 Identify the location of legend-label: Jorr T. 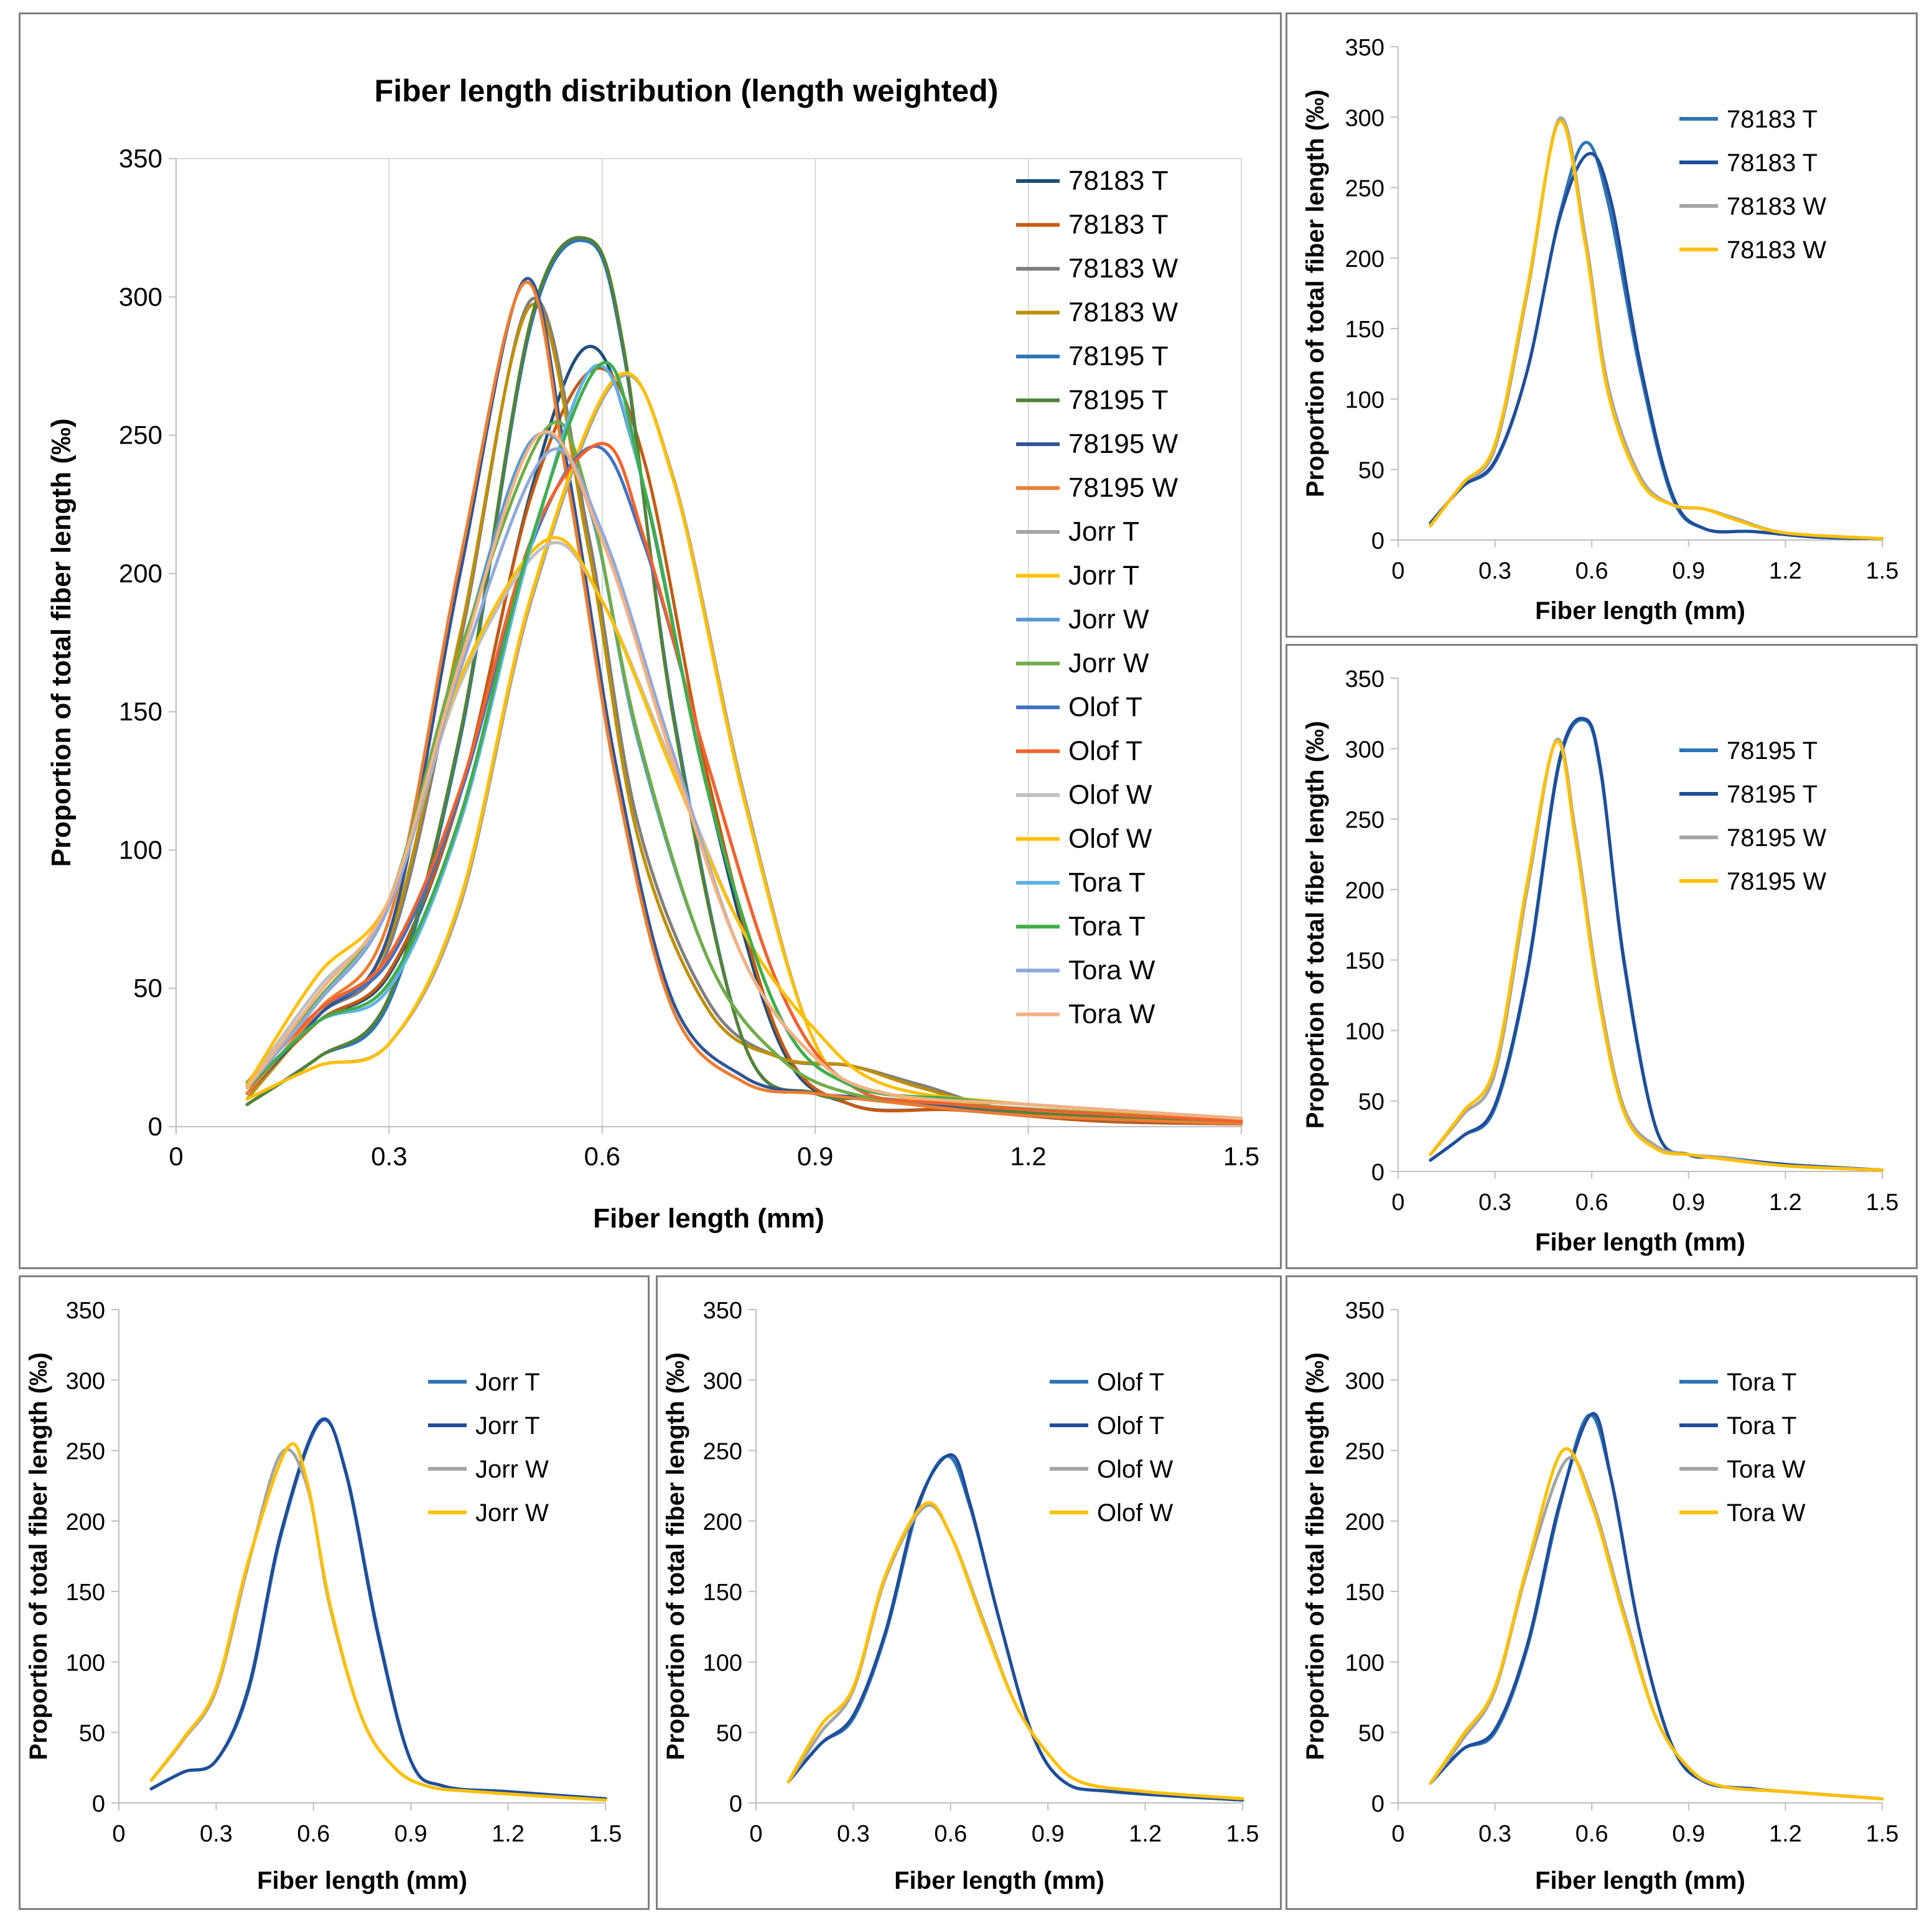
(1103, 576).